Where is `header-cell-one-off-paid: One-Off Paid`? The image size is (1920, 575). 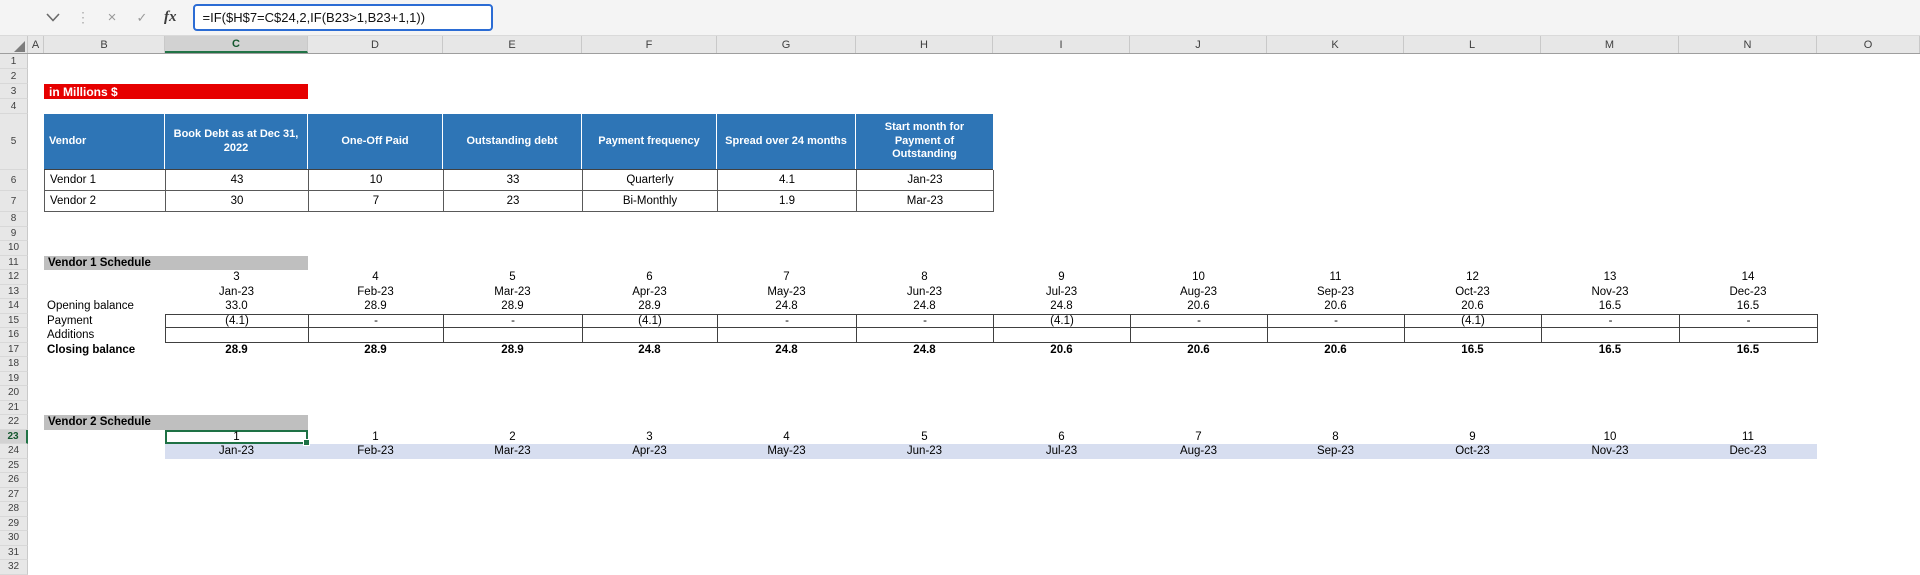
header-cell-one-off-paid: One-Off Paid is located at coordinates (375, 141).